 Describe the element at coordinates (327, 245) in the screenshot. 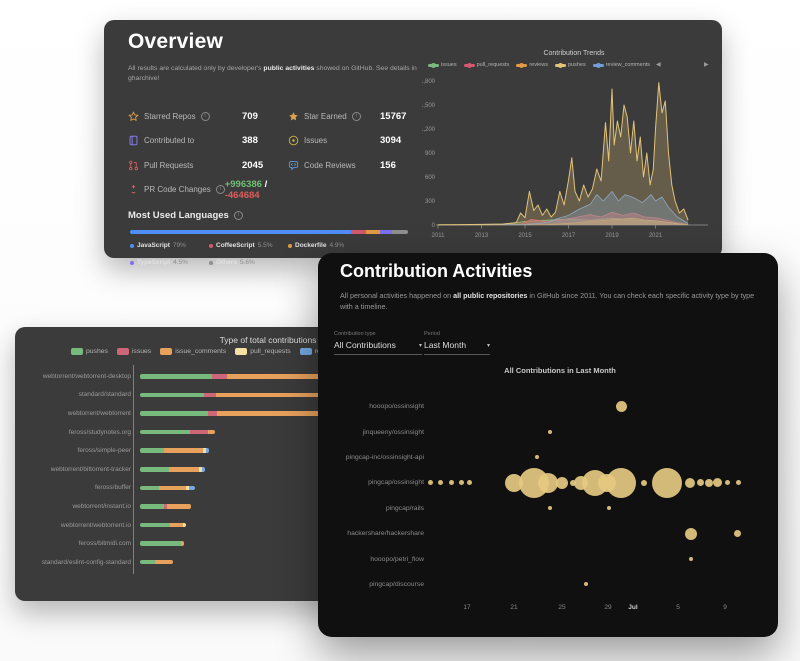

I see `language-legend-item: Dockerfile 4.9%` at that location.